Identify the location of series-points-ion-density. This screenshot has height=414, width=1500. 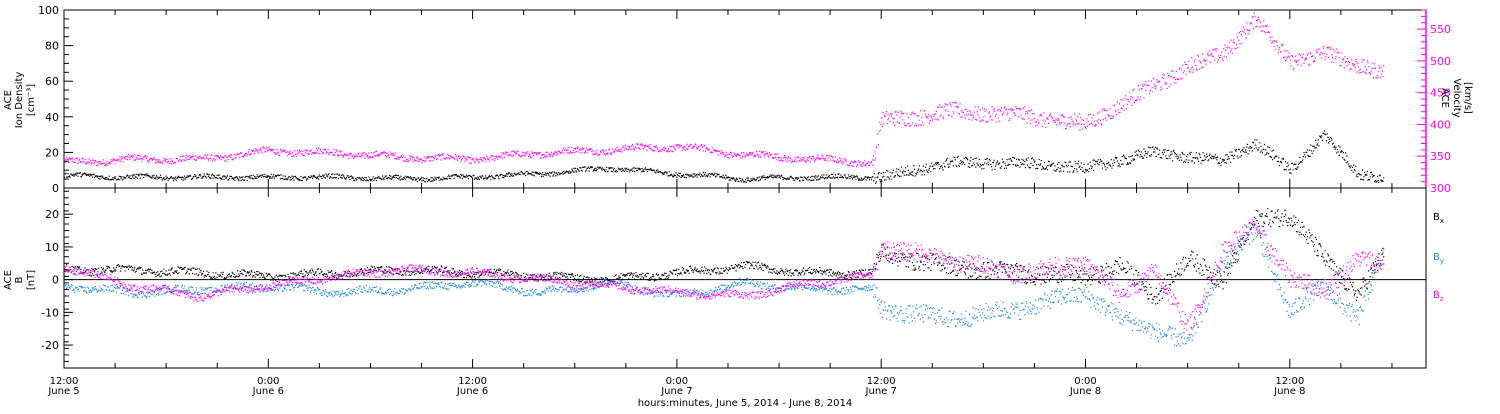
(724, 157).